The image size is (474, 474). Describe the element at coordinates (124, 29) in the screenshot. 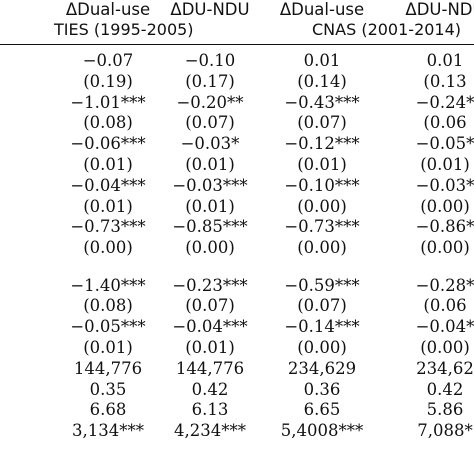

I see `period-label-ties: TIES (1995-2005)` at that location.